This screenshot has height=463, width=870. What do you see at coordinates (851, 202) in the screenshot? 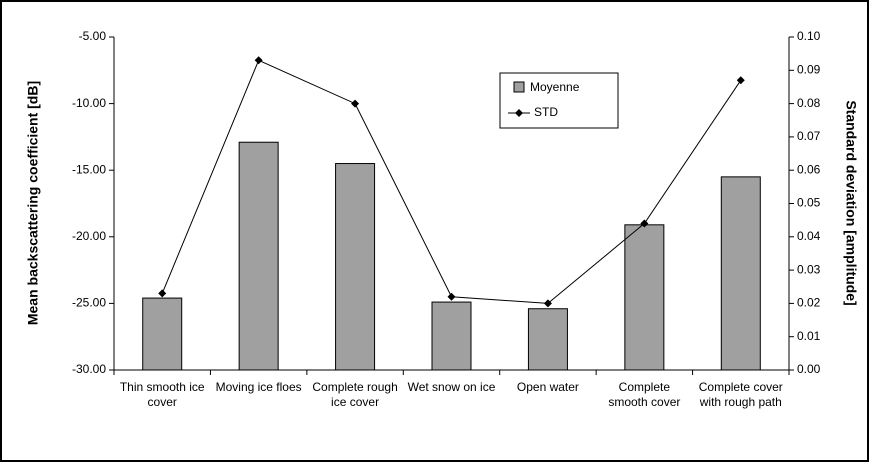
I see `y2-axis-title: Standard deviation [amplitude]` at bounding box center [851, 202].